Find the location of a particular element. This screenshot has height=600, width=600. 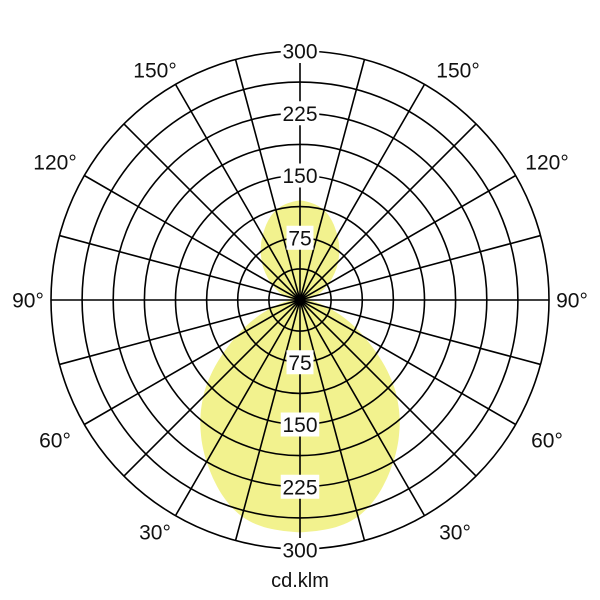

angle-label-left-text: 150° is located at coordinates (154, 71).